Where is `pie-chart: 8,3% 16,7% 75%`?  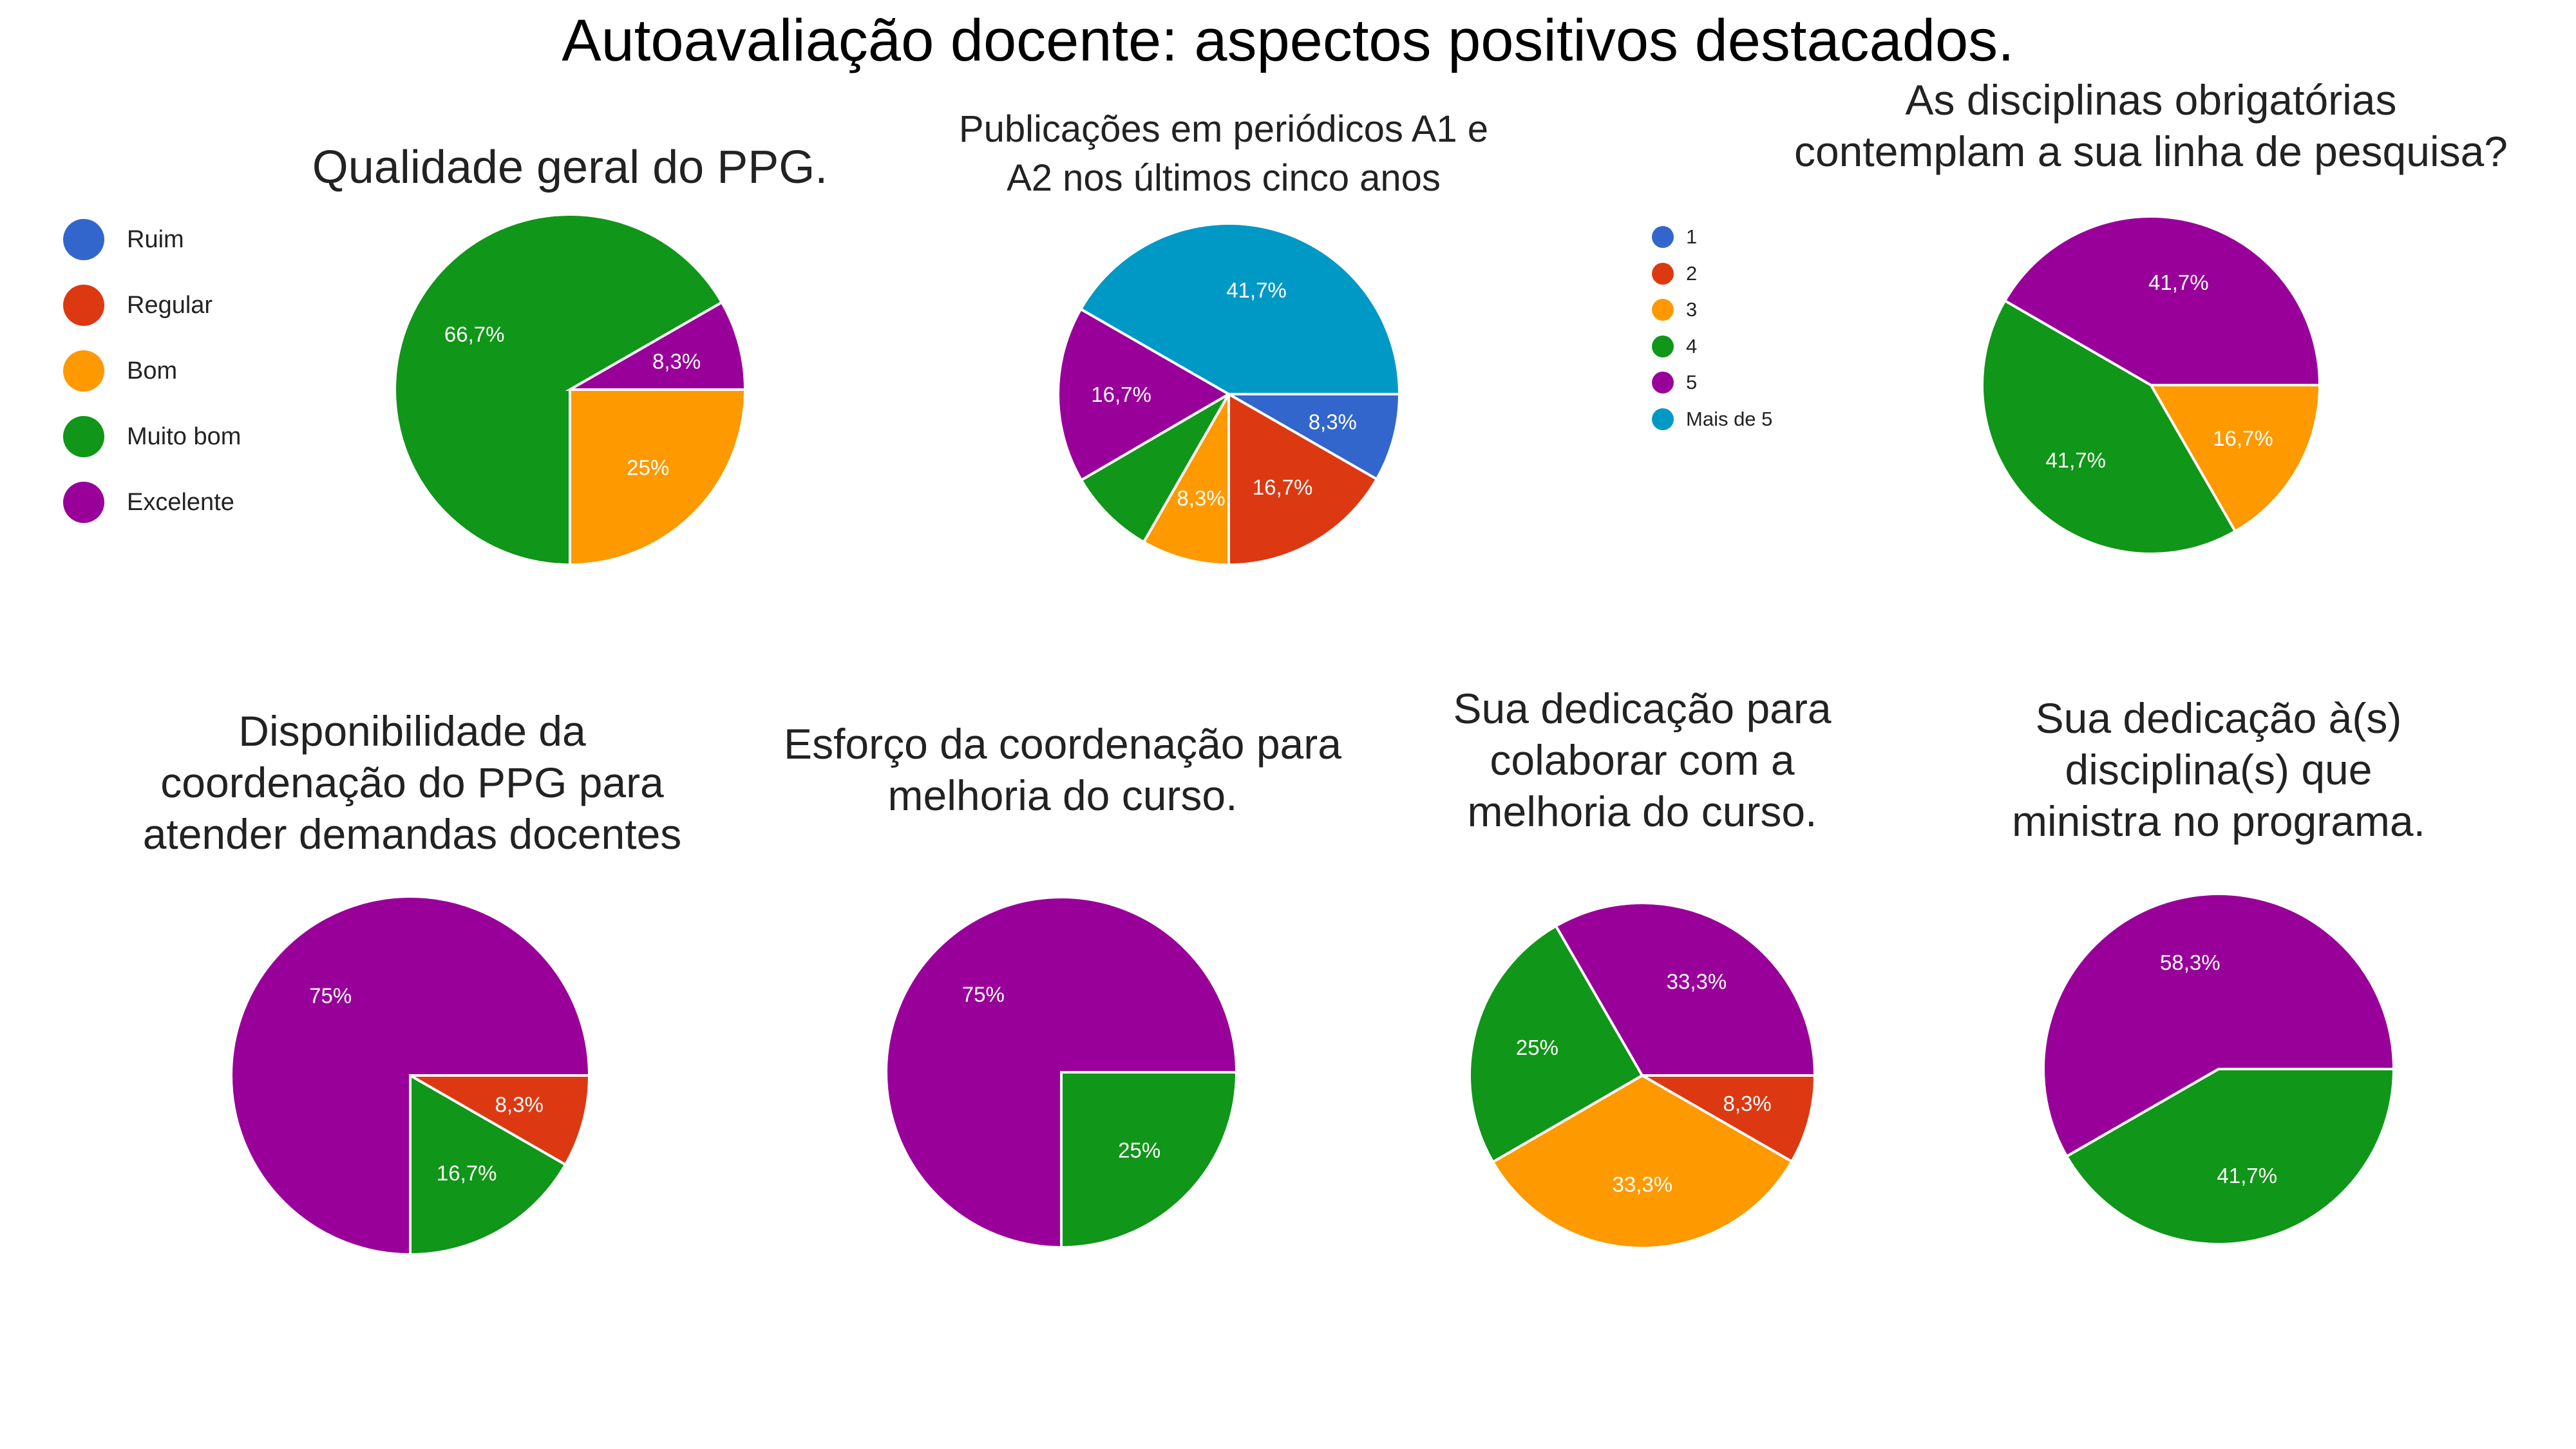
pie-chart: 8,3% 16,7% 75% is located at coordinates (411, 1075).